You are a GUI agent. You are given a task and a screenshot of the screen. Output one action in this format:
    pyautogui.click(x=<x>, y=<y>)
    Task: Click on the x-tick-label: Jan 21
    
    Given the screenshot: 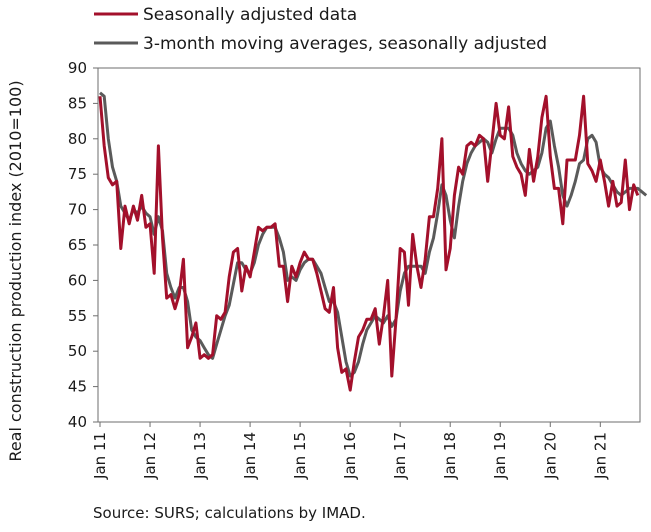 What is the action you would take?
    pyautogui.click(x=600, y=456)
    